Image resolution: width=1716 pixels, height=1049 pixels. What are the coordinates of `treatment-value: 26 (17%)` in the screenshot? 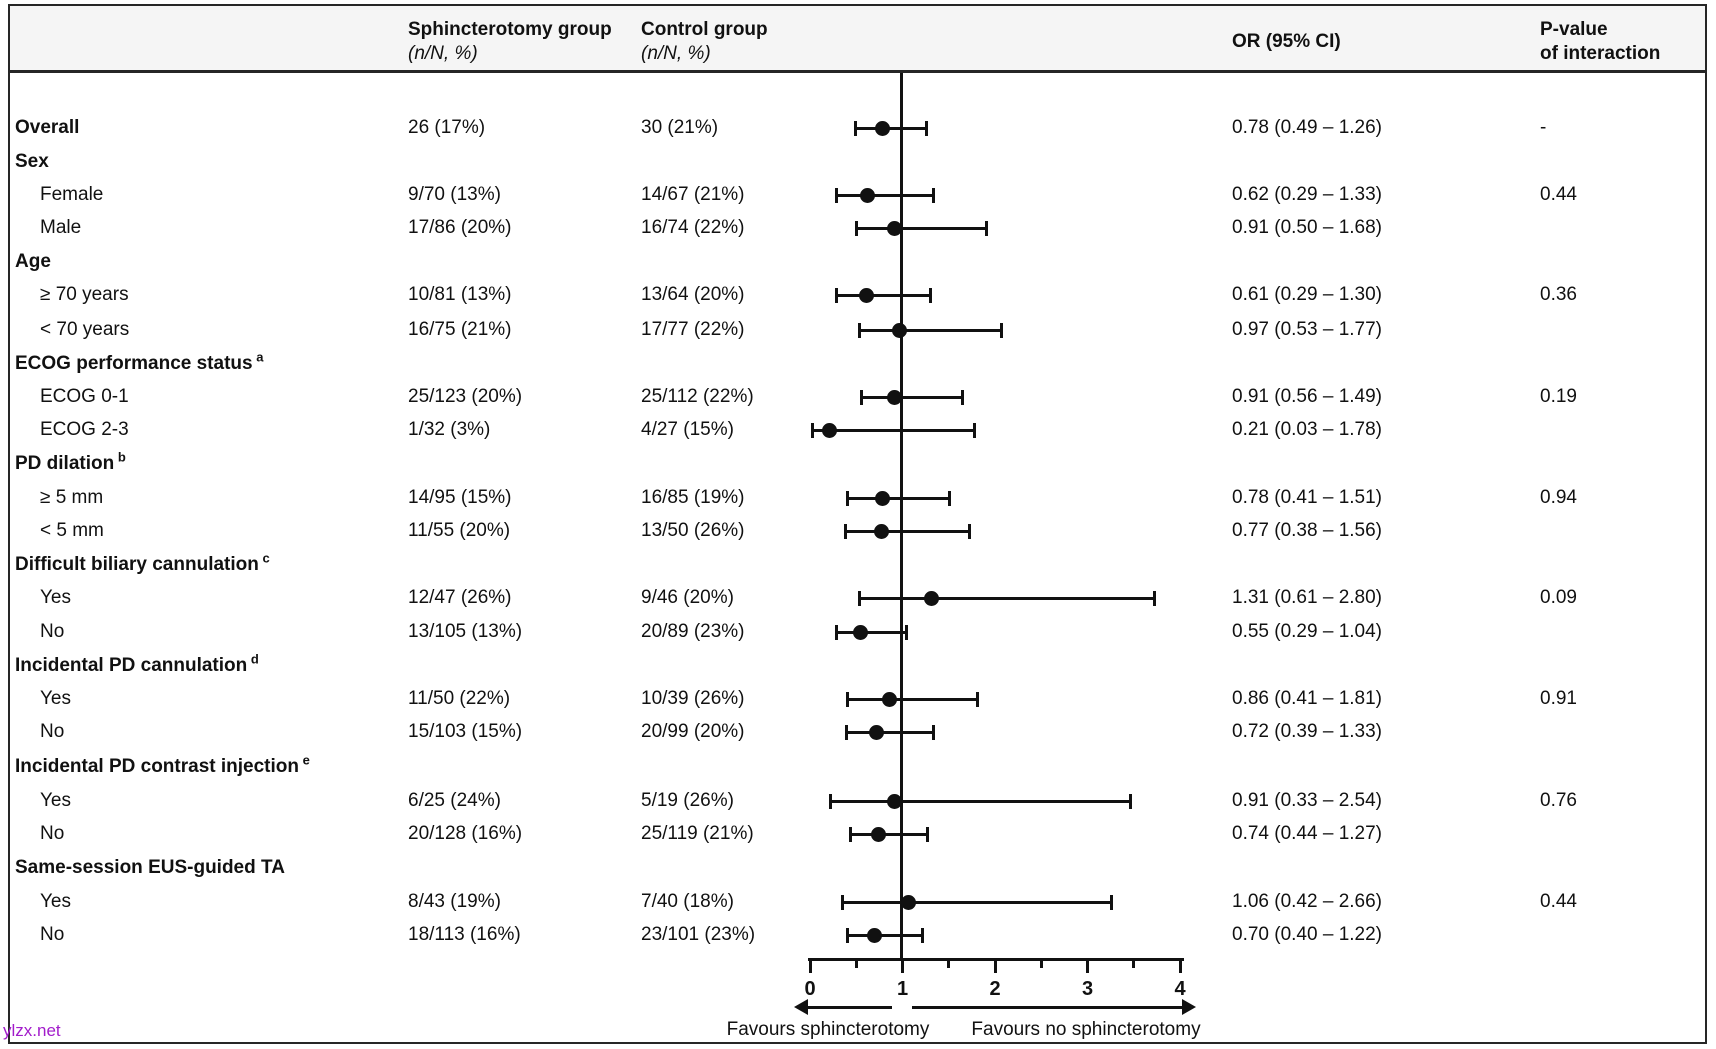 It's located at (447, 127).